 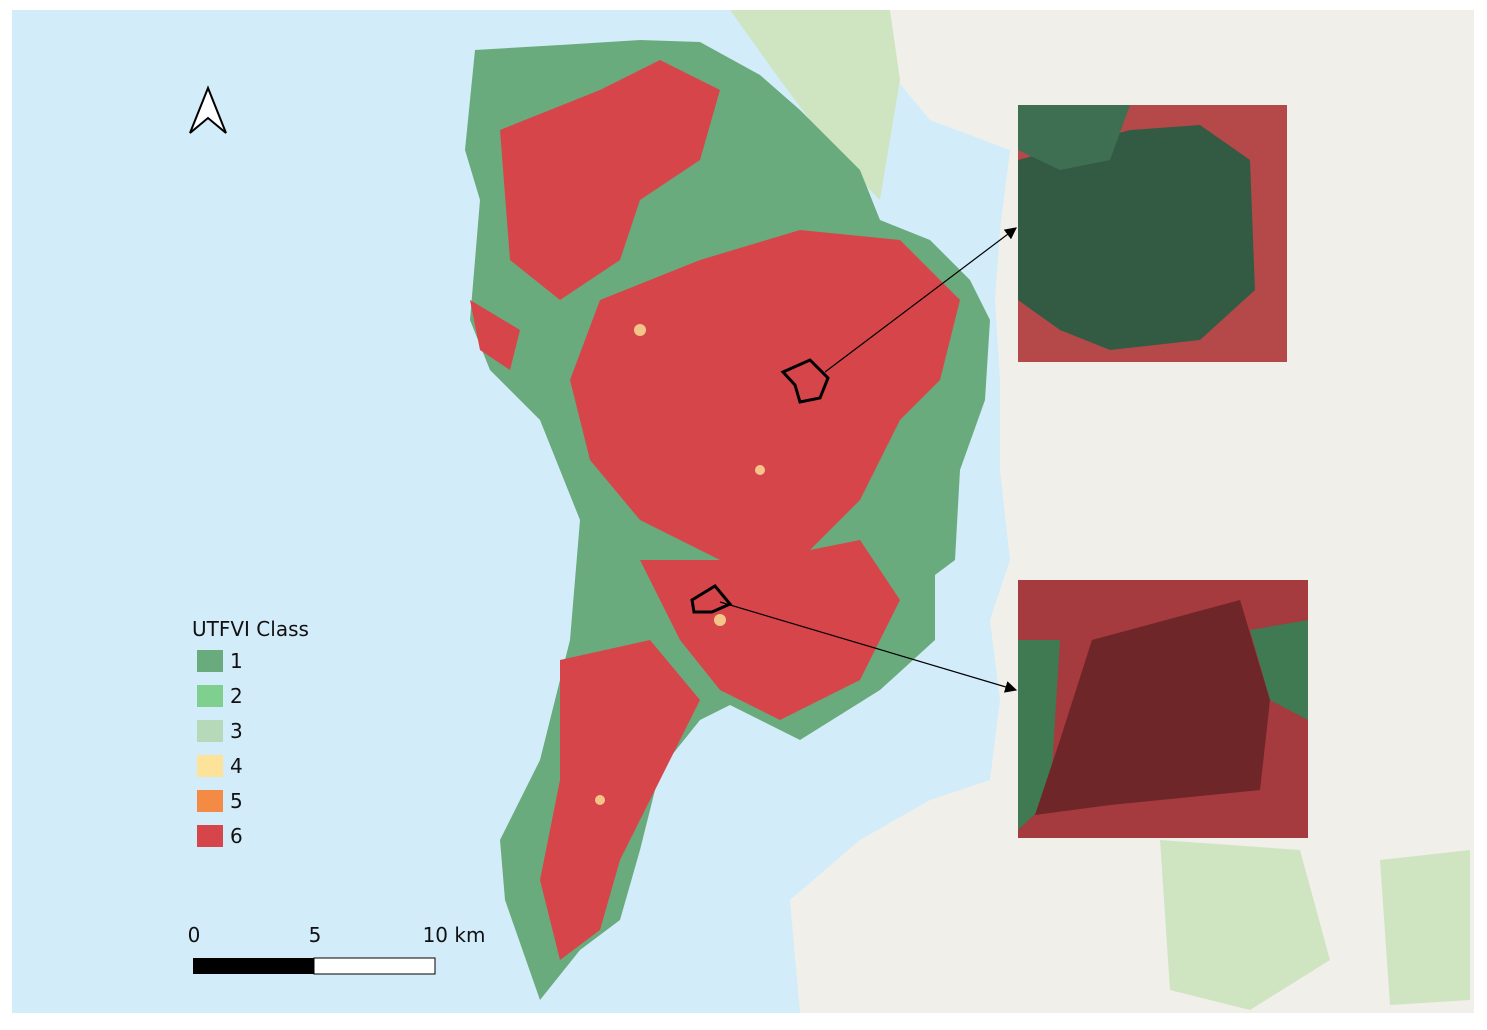 I want to click on legend: 1 2 3 4 5 6, so click(x=220, y=748).